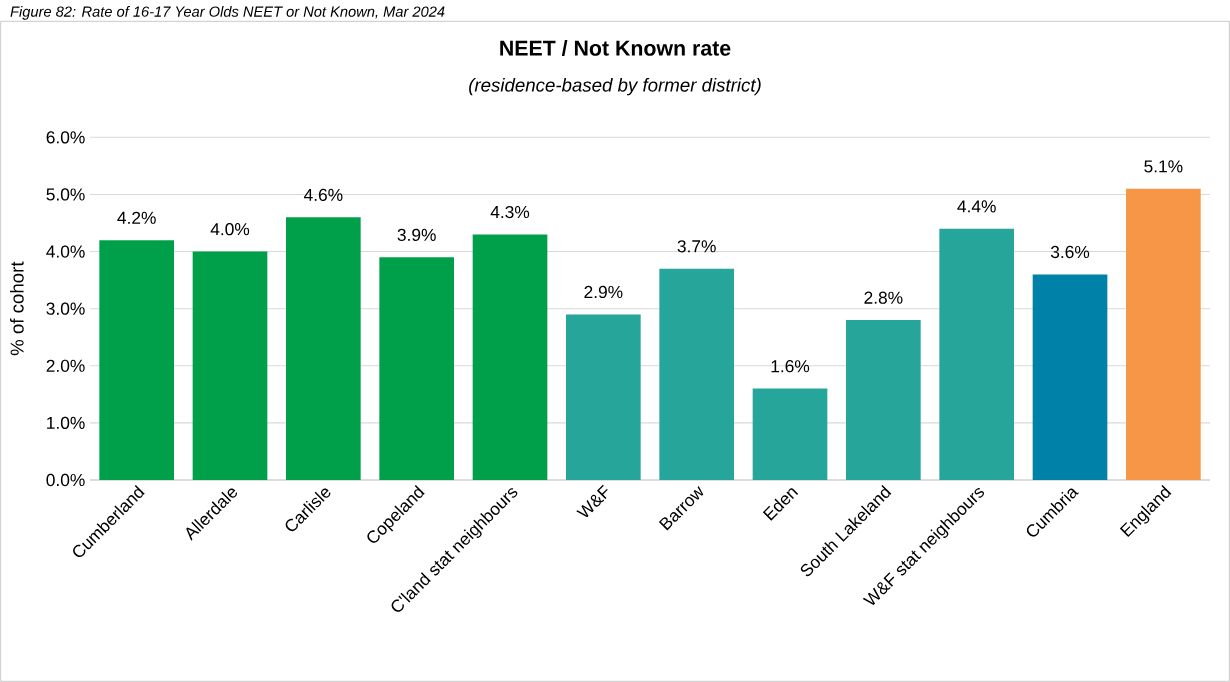  What do you see at coordinates (230, 229) in the screenshot?
I see `data-label: 4.0%` at bounding box center [230, 229].